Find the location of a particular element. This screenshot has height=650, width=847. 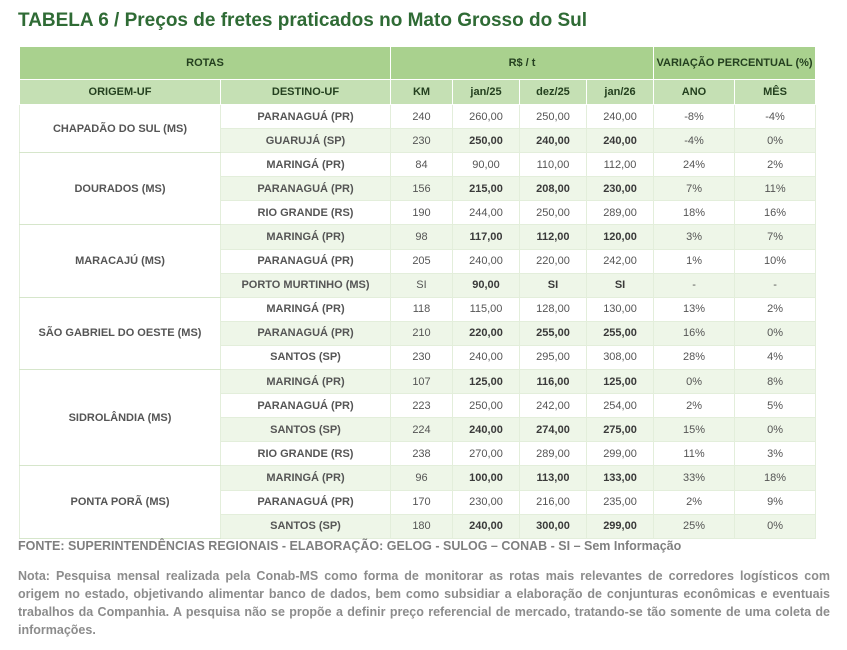

col-dez25: dez/25 is located at coordinates (553, 92).